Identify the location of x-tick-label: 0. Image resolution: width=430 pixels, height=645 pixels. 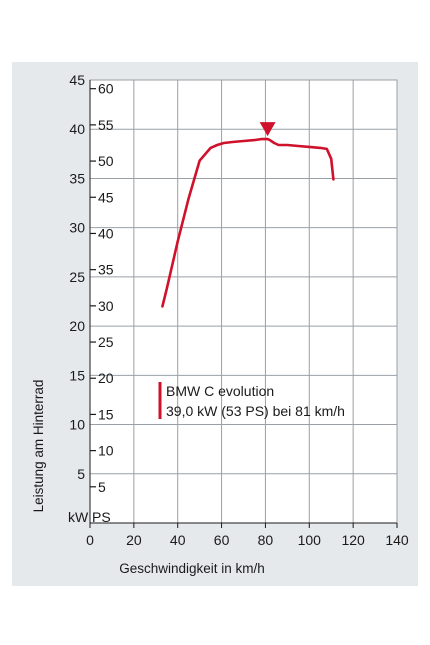
(90, 540).